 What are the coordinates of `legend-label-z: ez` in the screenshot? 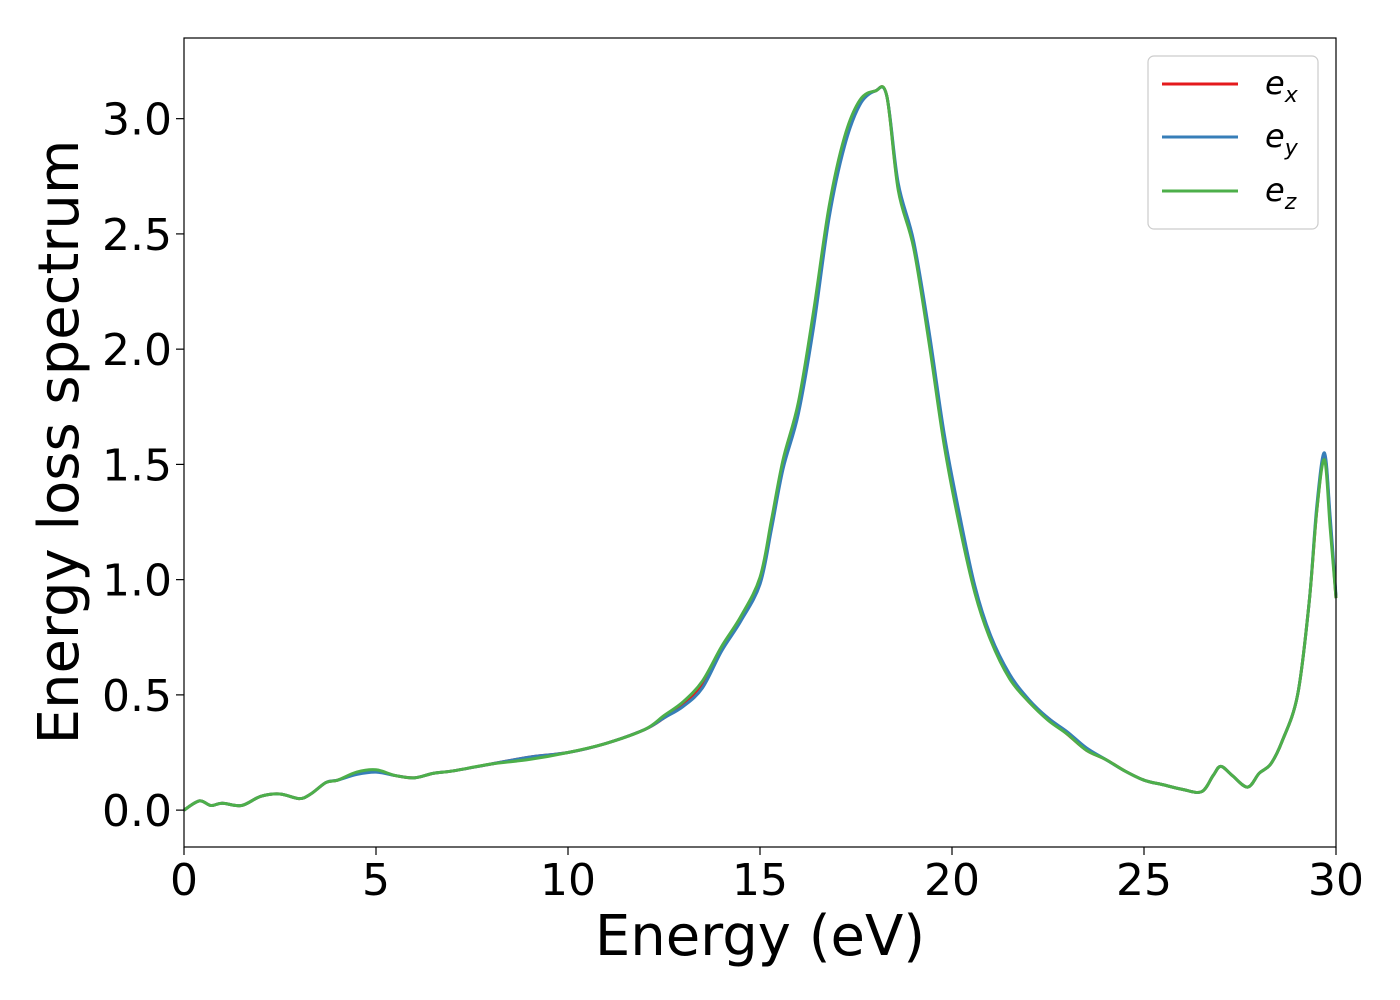 It's located at (1281, 193).